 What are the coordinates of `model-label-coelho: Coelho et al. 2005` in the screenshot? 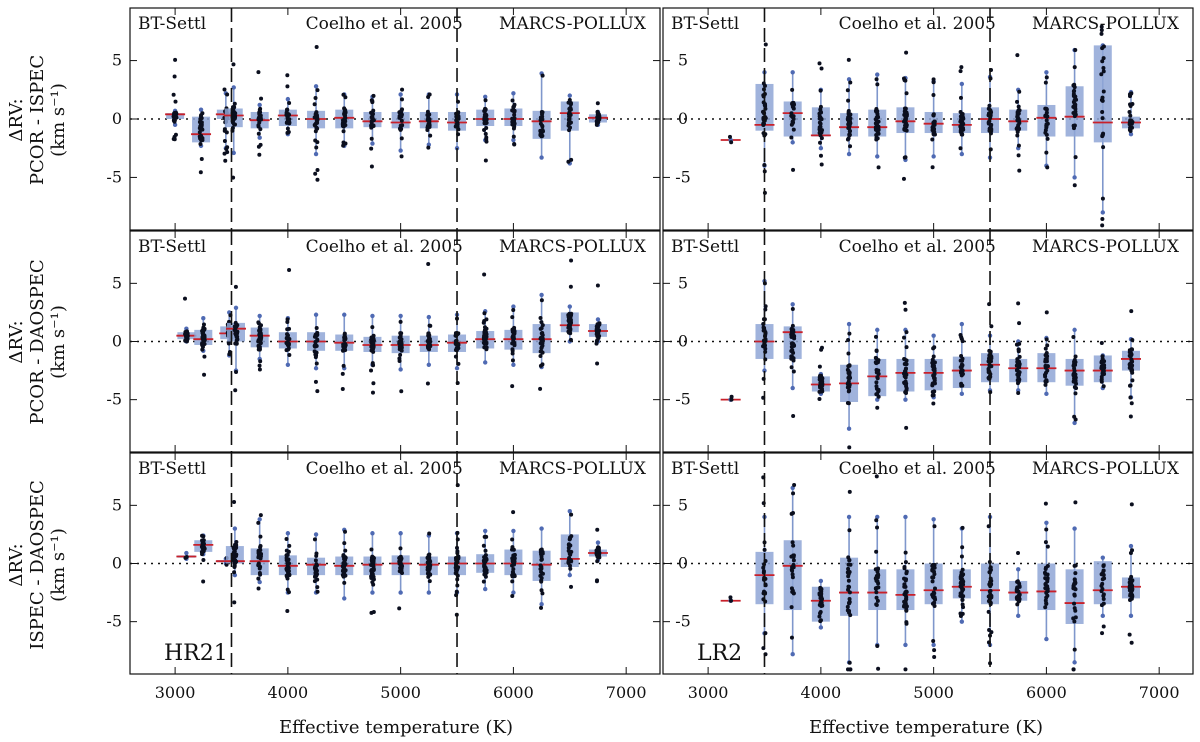 It's located at (384, 247).